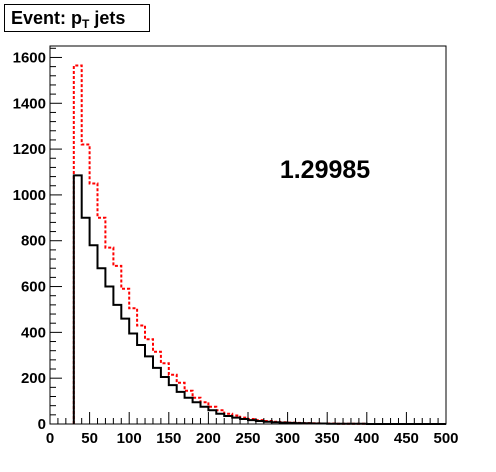 The height and width of the screenshot is (472, 496). Describe the element at coordinates (33, 241) in the screenshot. I see `y-tick-label: 800` at that location.